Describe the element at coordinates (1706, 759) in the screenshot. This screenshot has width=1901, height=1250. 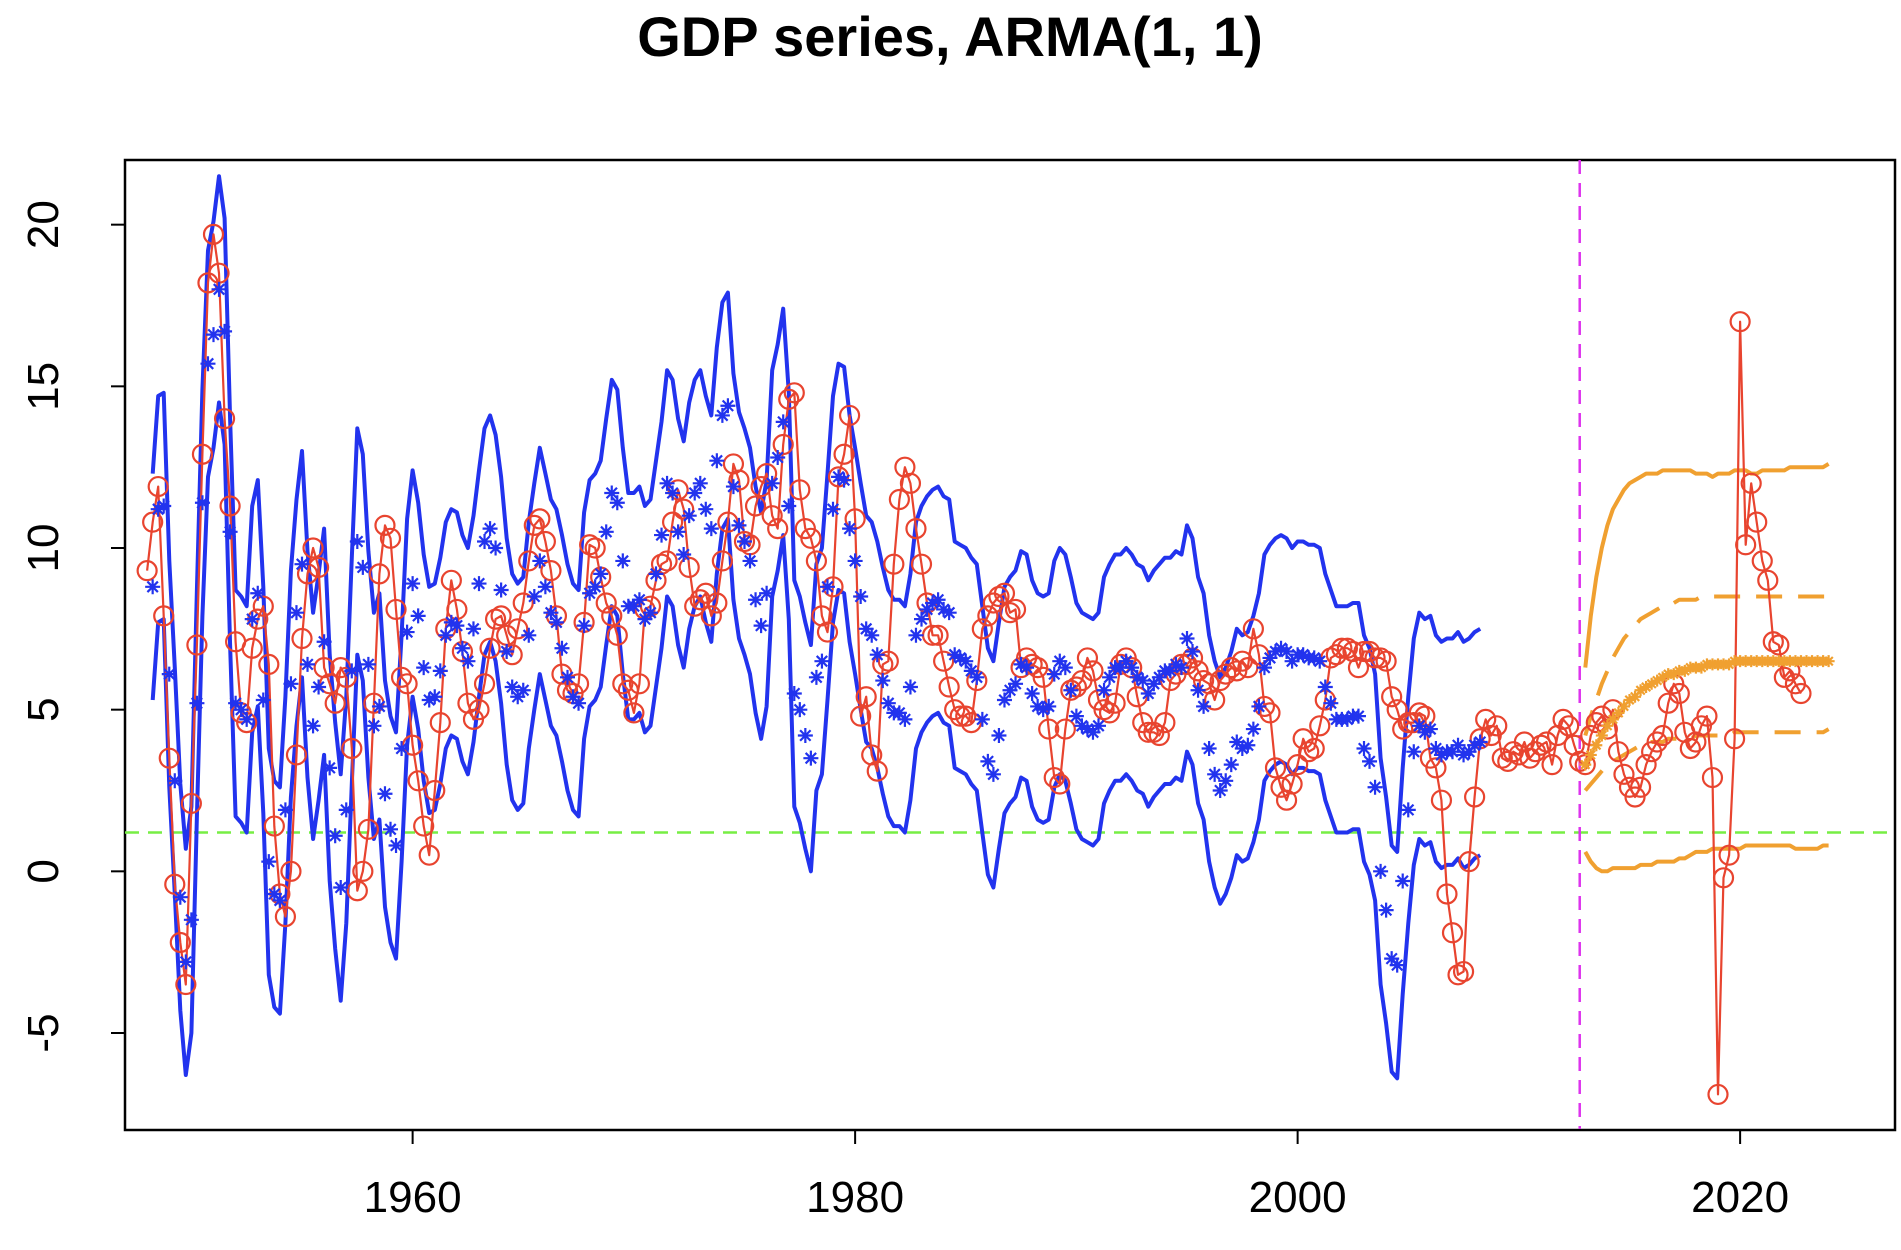
I see `forecast-interval-80-lower-line` at that location.